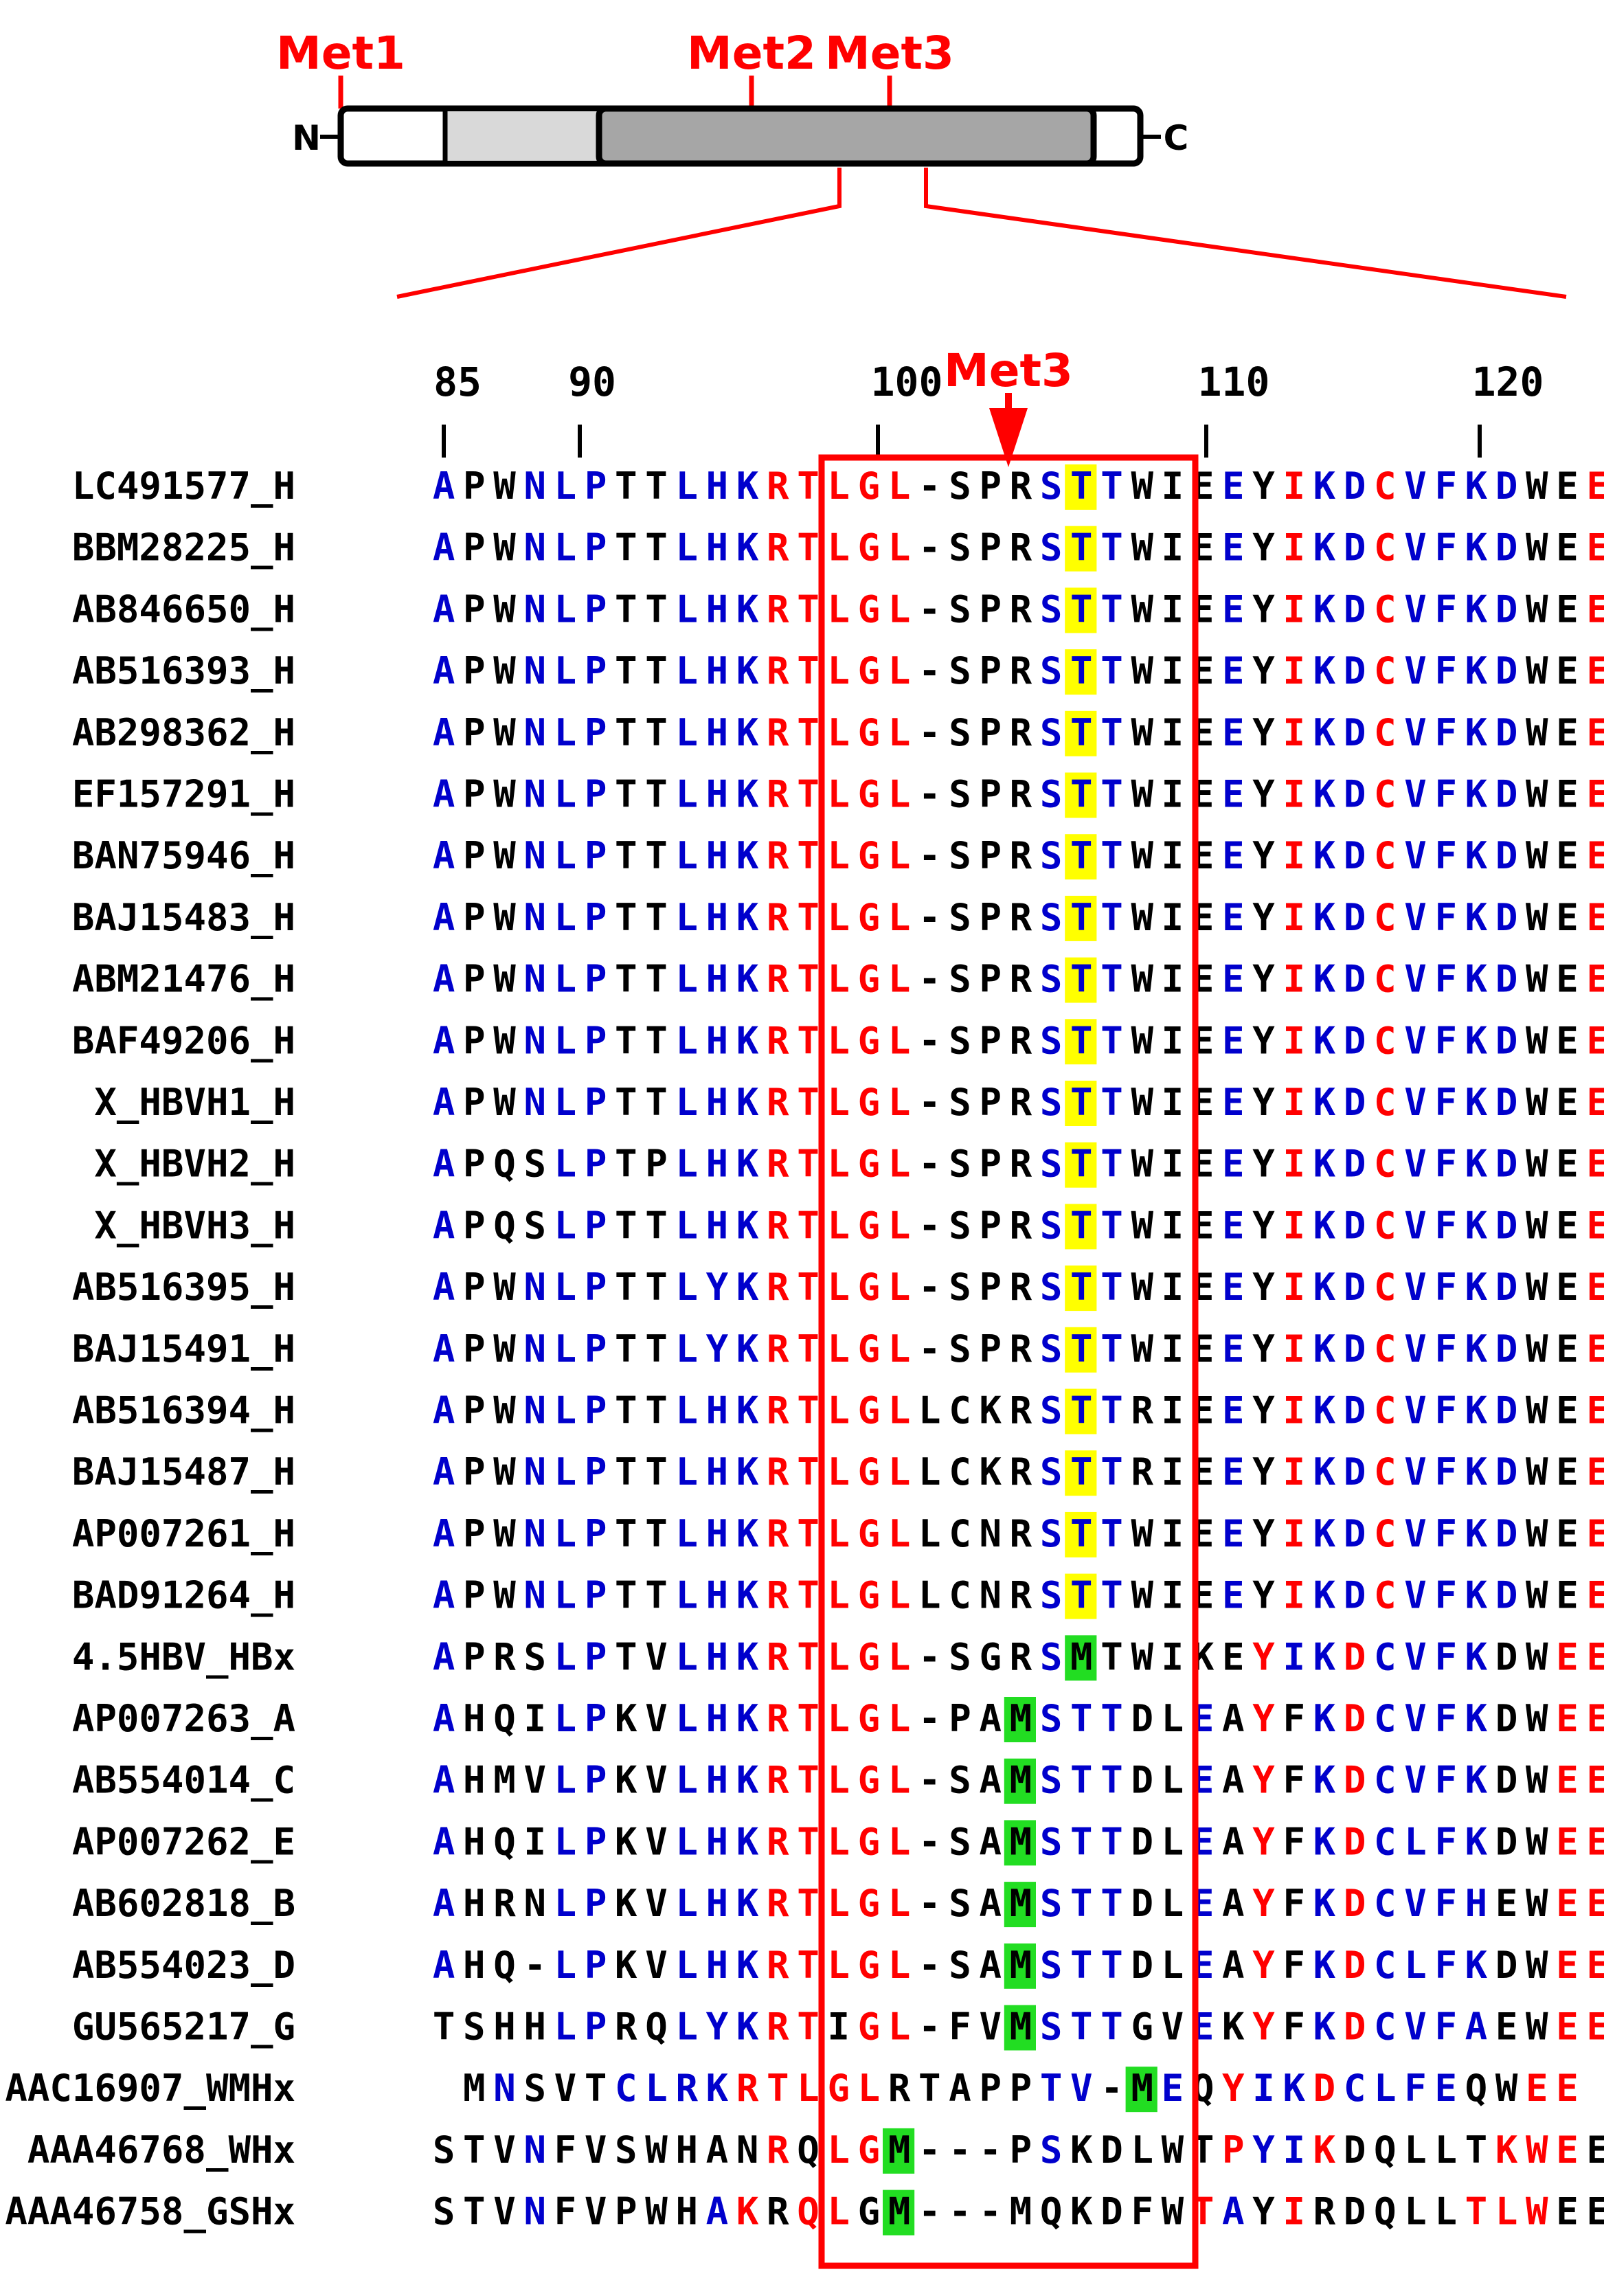 The width and height of the screenshot is (1604, 2296). What do you see at coordinates (183, 855) in the screenshot?
I see `sequence-name: BAN75946_H` at bounding box center [183, 855].